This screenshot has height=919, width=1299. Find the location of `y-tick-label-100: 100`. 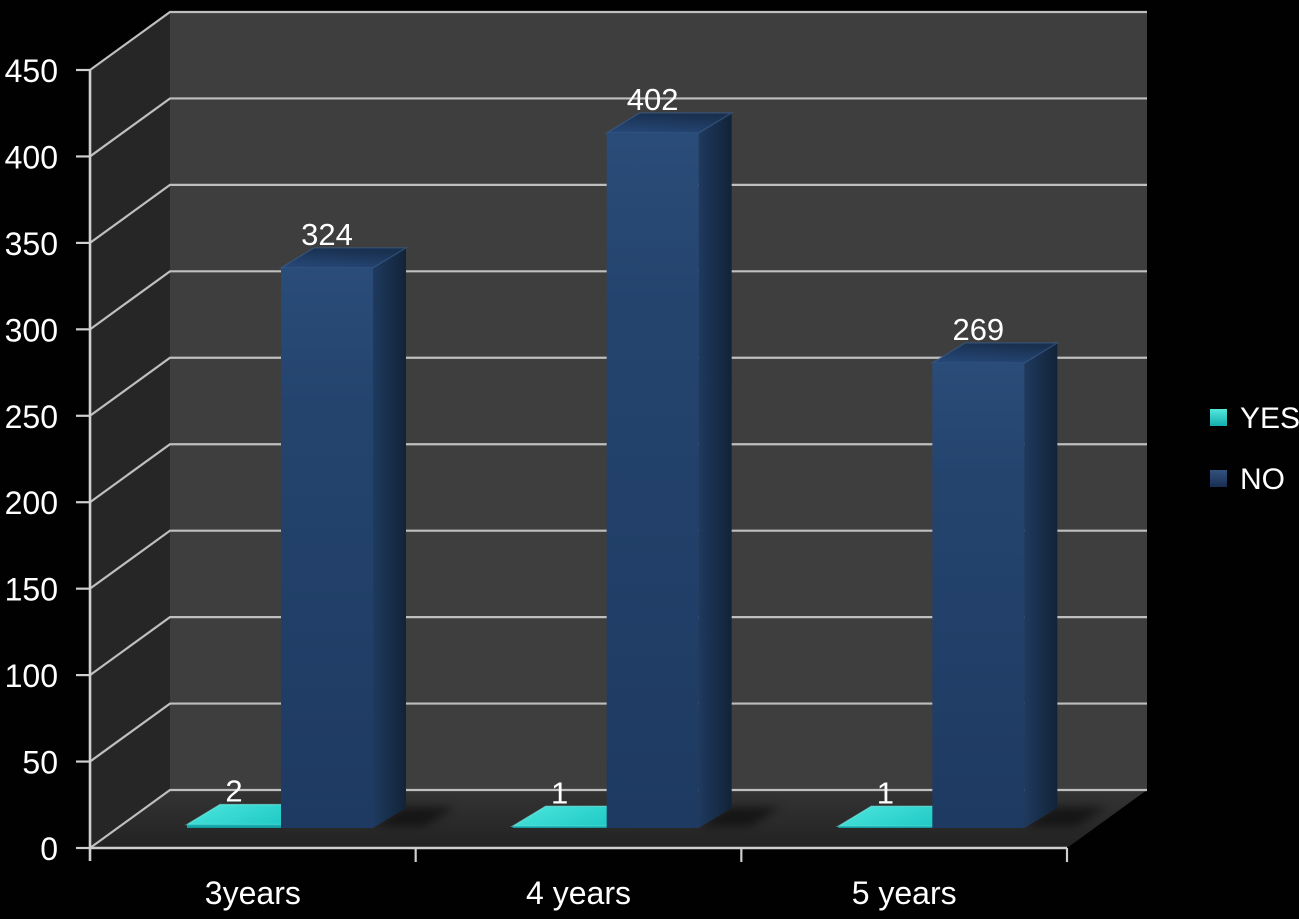

y-tick-label-100: 100 is located at coordinates (31, 676).